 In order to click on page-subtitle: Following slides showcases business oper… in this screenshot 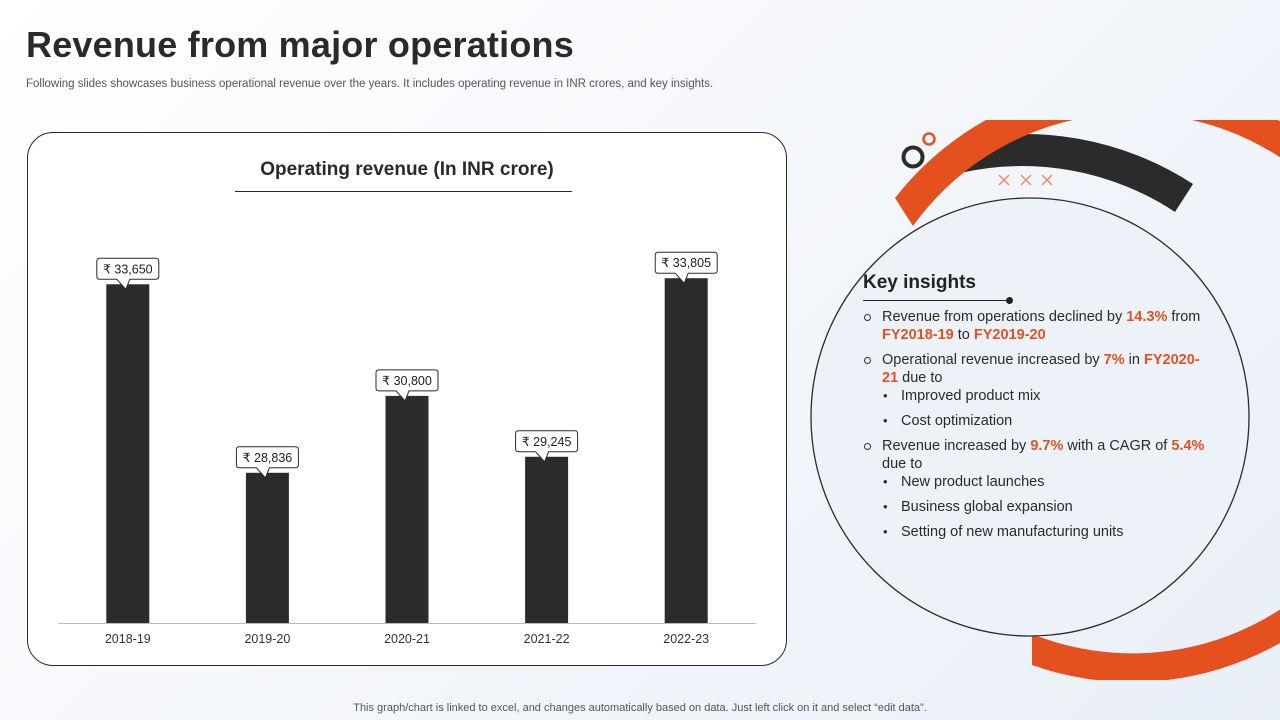, I will do `click(370, 84)`.